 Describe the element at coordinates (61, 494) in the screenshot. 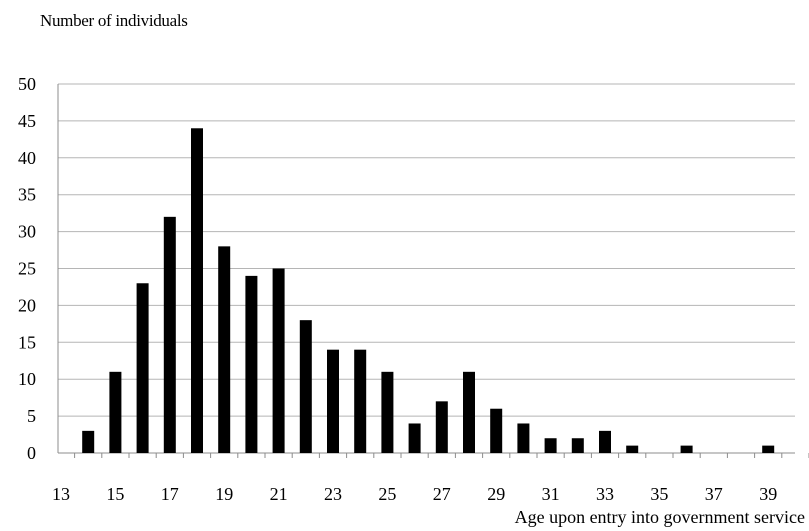

I see `x-tick-label: 13` at that location.